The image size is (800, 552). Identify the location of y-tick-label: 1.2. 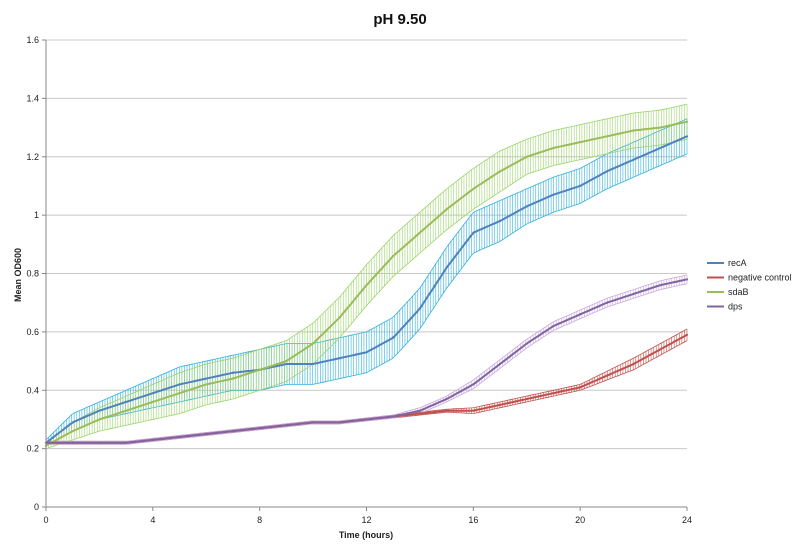
(32, 157).